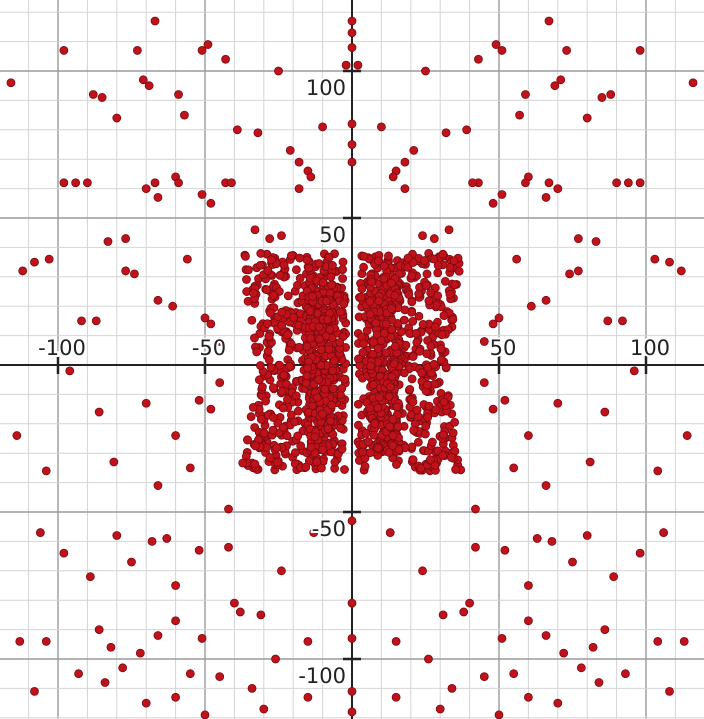 This screenshot has height=719, width=704. Describe the element at coordinates (209, 348) in the screenshot. I see `tick-label: -50` at that location.